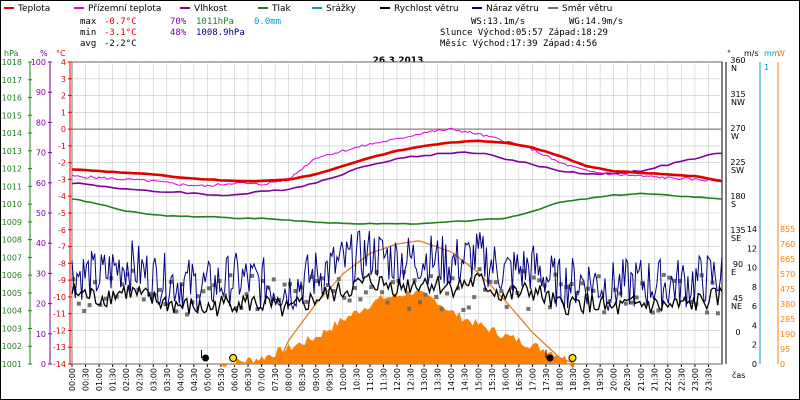 This screenshot has height=400, width=800. I want to click on axis-unit-pct: %, so click(44, 53).